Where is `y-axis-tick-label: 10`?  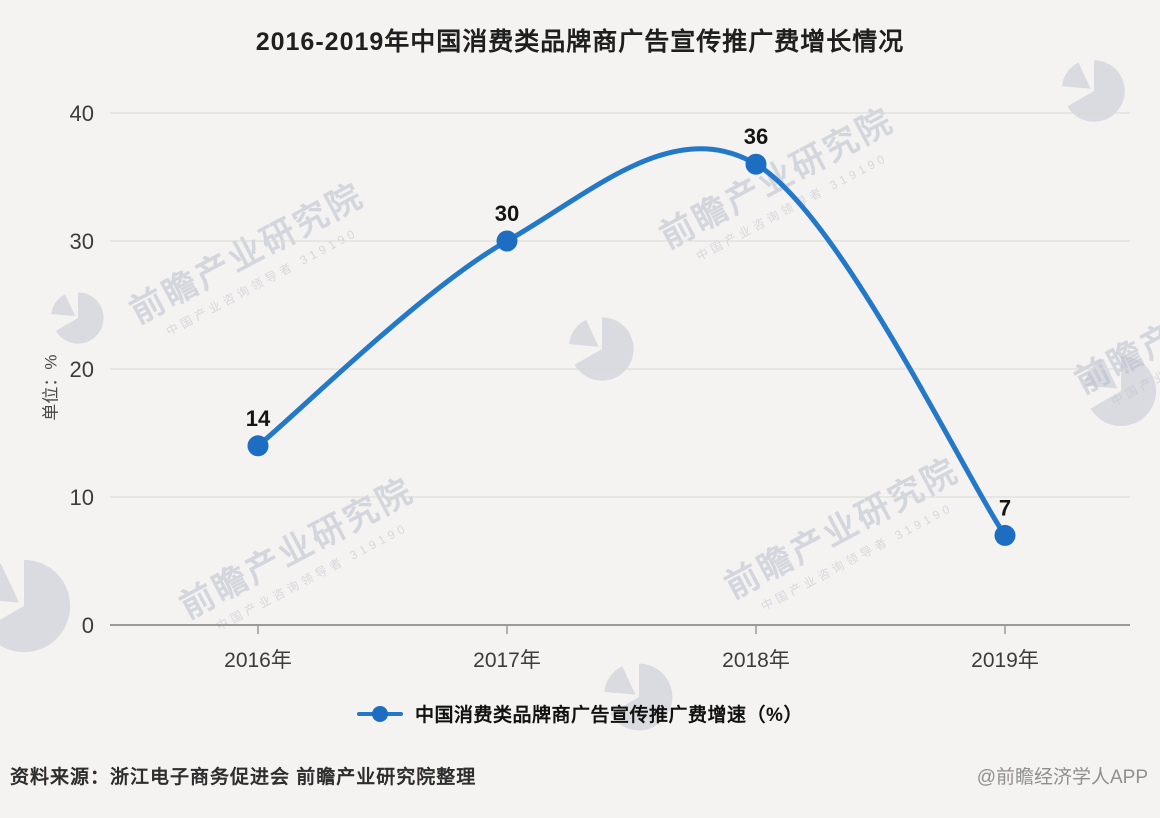
y-axis-tick-label: 10 is located at coordinates (82, 497).